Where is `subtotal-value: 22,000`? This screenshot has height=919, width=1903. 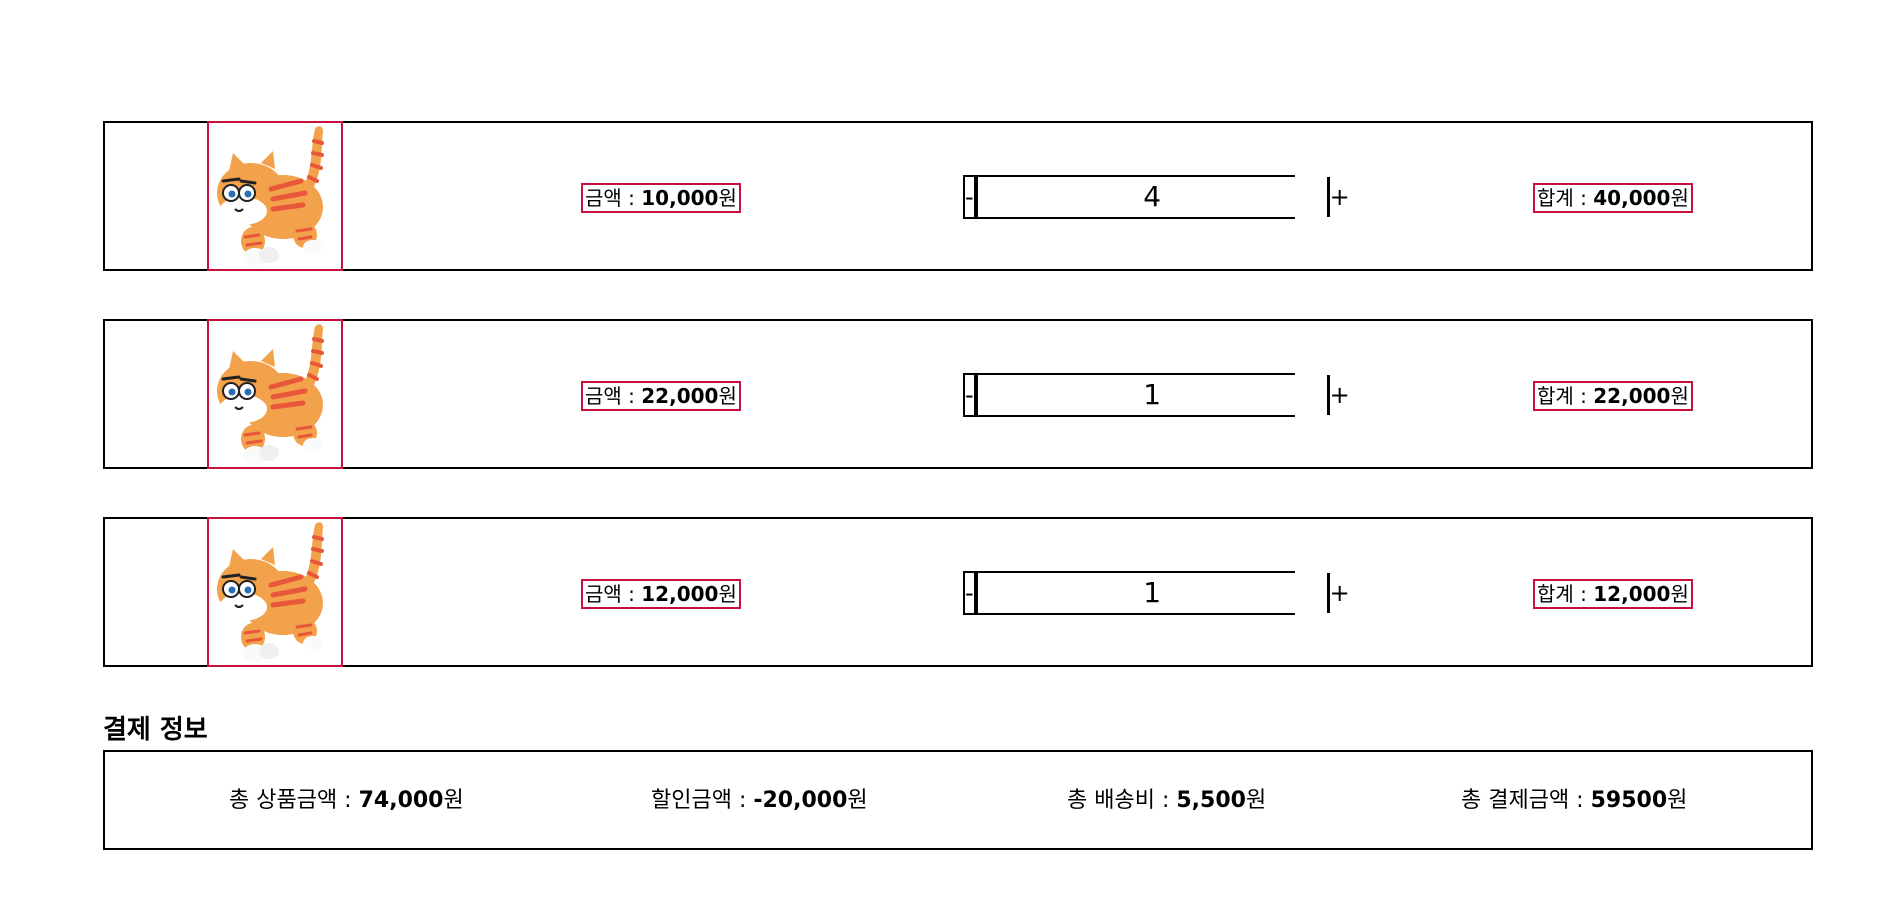 subtotal-value: 22,000 is located at coordinates (1632, 396).